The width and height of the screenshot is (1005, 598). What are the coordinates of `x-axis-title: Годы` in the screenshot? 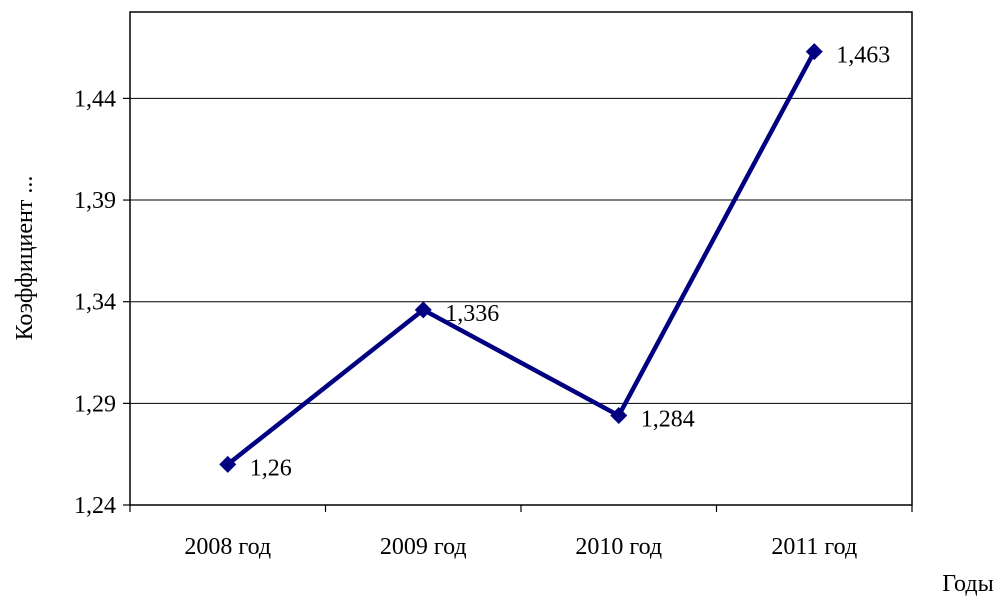 It's located at (967, 584).